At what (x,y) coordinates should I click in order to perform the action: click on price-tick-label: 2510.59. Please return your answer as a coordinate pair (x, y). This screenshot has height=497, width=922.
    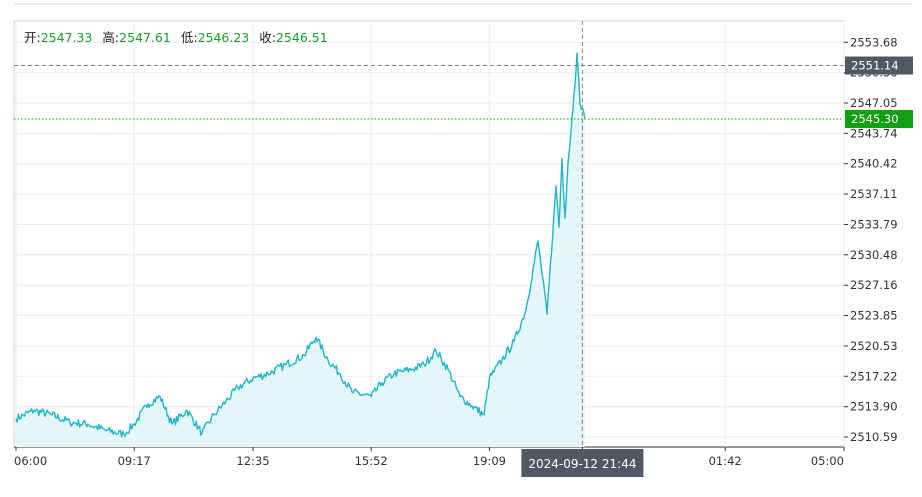
    Looking at the image, I should click on (874, 437).